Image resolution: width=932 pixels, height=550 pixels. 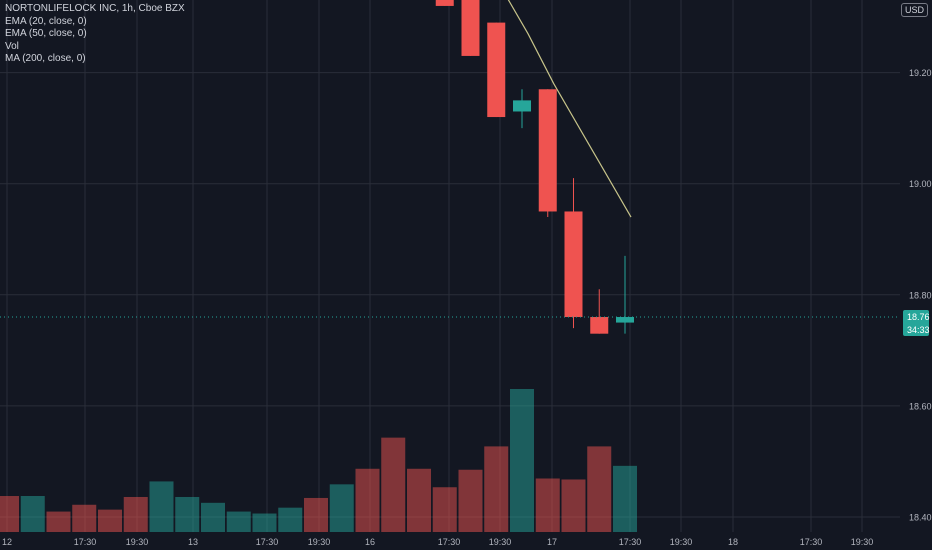 I want to click on ema20-line, so click(x=569, y=109).